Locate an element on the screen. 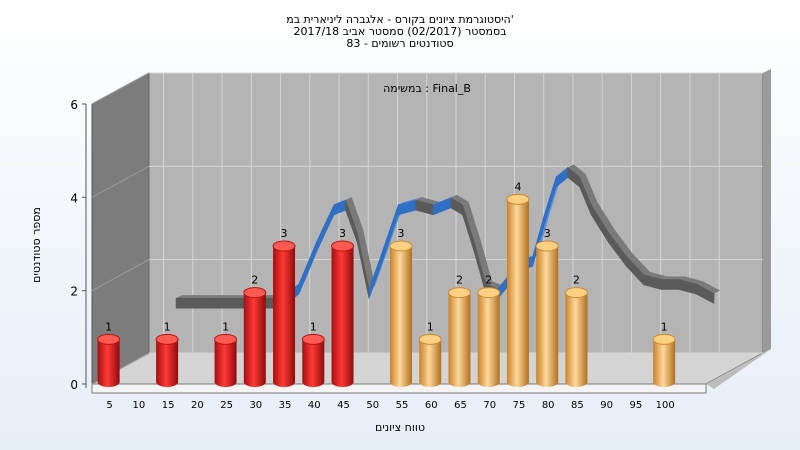  x-tick-label: 75 is located at coordinates (519, 405).